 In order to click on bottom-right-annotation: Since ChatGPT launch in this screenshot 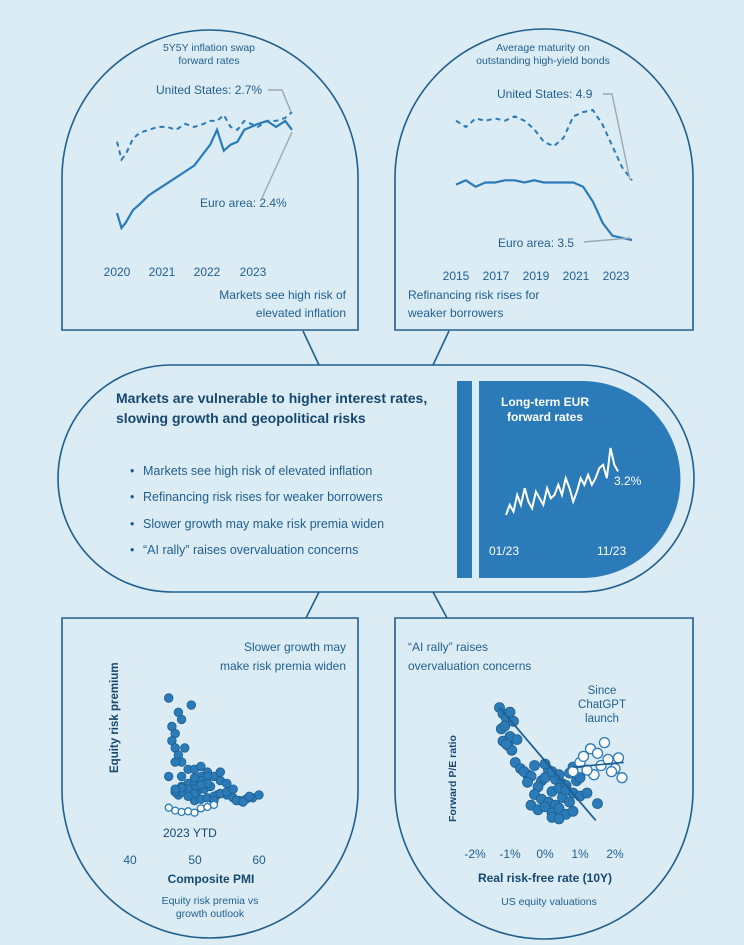, I will do `click(602, 705)`.